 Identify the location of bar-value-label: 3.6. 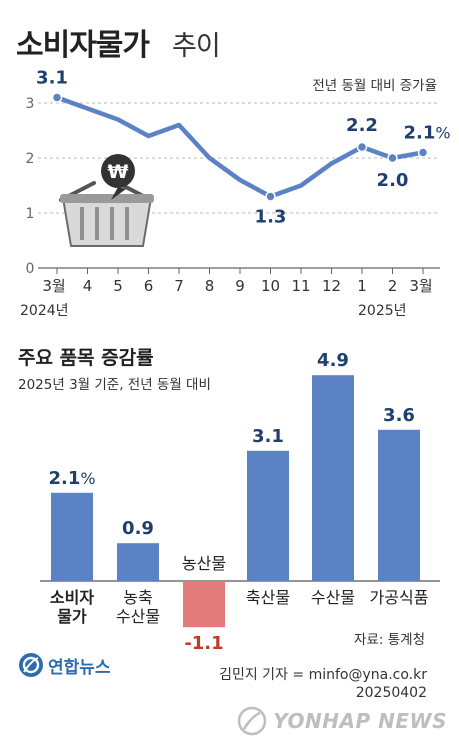
(399, 415).